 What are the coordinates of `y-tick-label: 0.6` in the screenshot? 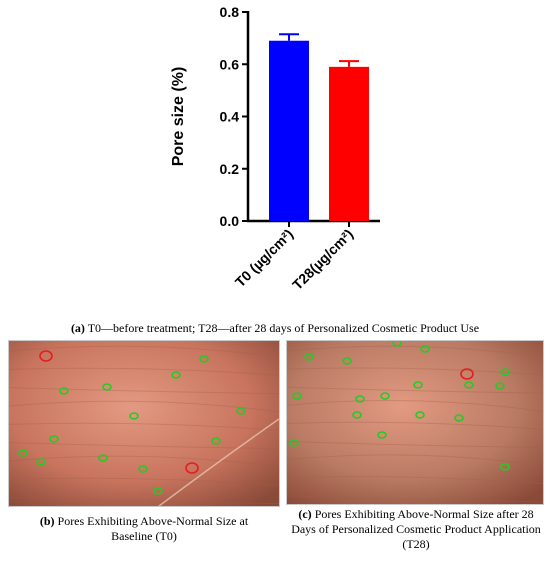 It's located at (230, 64).